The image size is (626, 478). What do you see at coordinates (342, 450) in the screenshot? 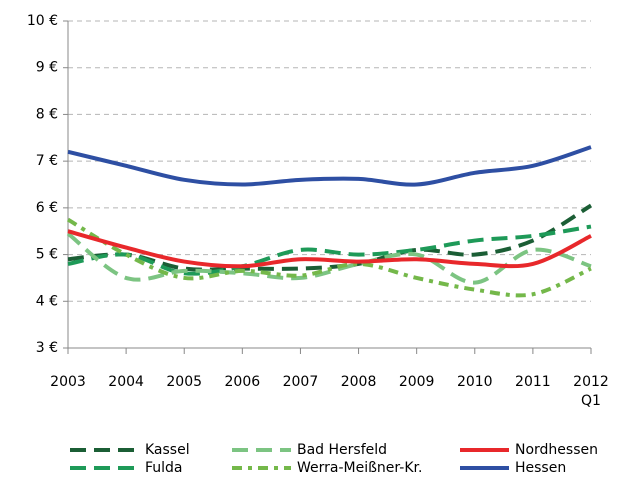
I see `legend-label: Bad Hersfeld` at bounding box center [342, 450].